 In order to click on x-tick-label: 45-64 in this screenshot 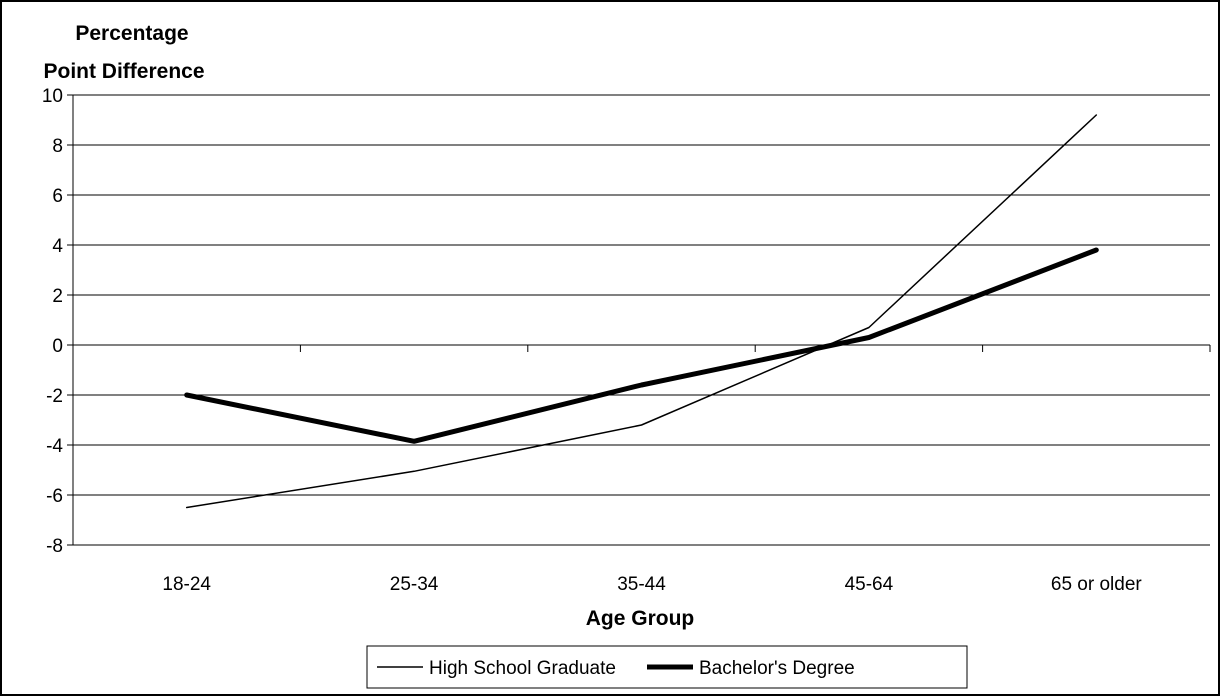, I will do `click(869, 584)`.